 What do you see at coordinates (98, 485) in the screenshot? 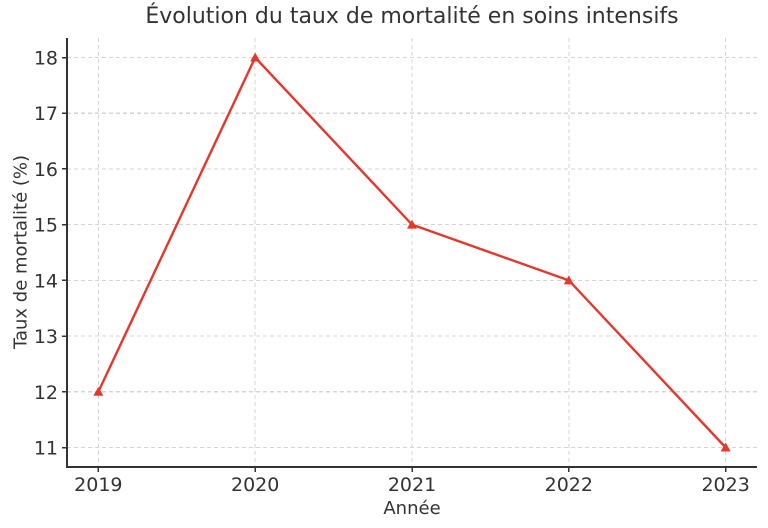
I see `x-tick-label: 2019` at bounding box center [98, 485].